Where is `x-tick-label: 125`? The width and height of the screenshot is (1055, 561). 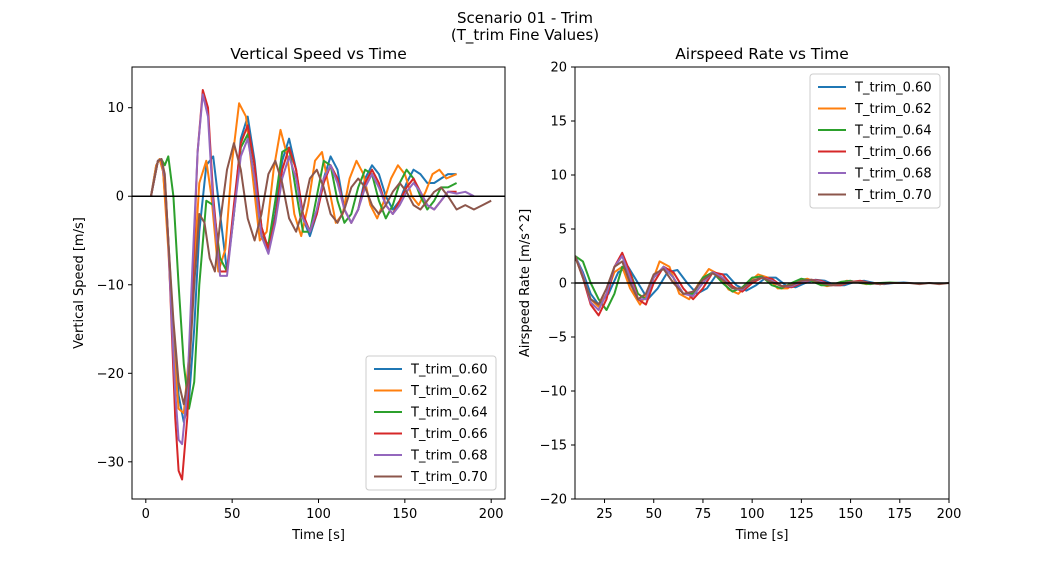
x-tick-label: 125 is located at coordinates (801, 514).